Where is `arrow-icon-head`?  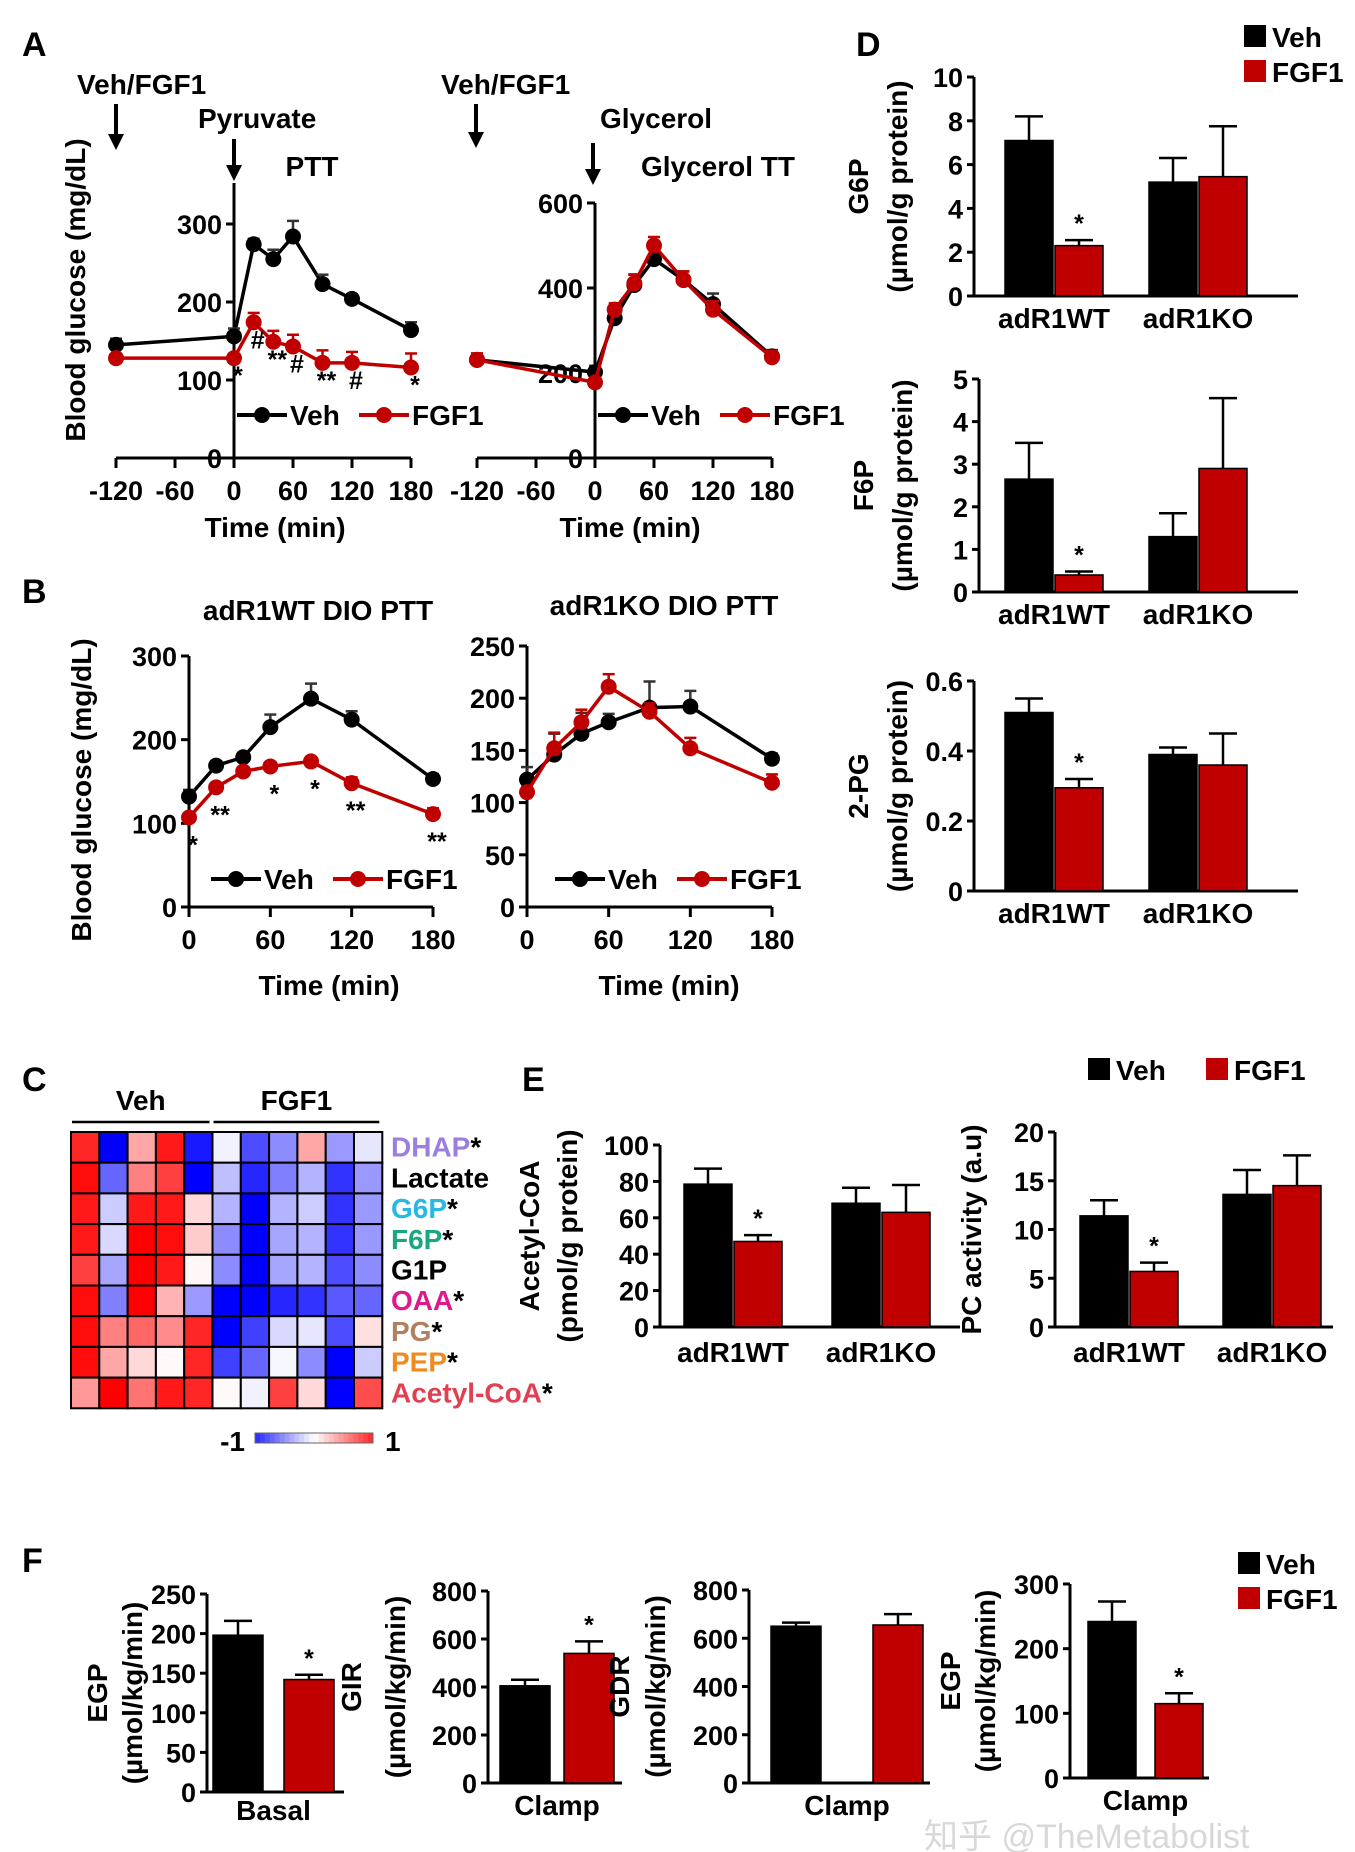 arrow-icon-head is located at coordinates (476, 140).